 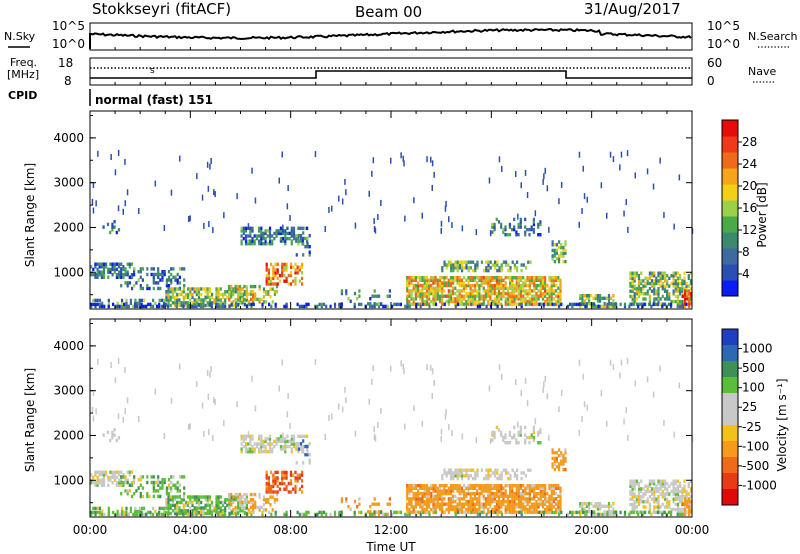 What do you see at coordinates (730, 128) in the screenshot?
I see `colorbar-swatch` at bounding box center [730, 128].